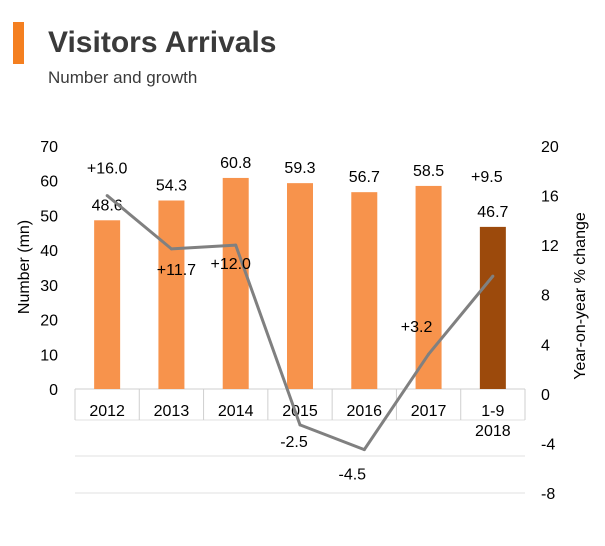  I want to click on chart-subtitle: Number and growth, so click(123, 77).